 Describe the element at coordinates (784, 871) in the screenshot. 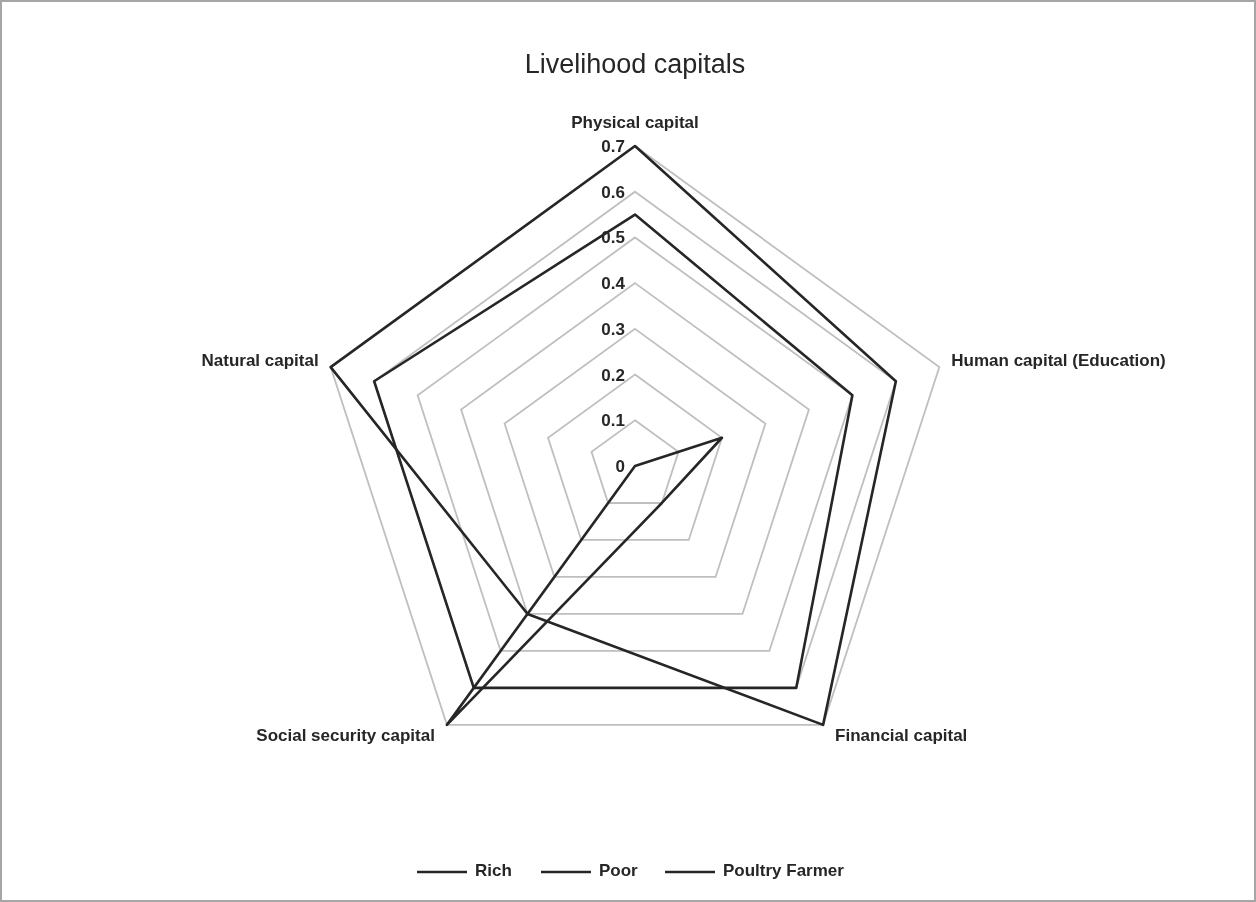

I see `legend-label: Poultry Farmer` at that location.